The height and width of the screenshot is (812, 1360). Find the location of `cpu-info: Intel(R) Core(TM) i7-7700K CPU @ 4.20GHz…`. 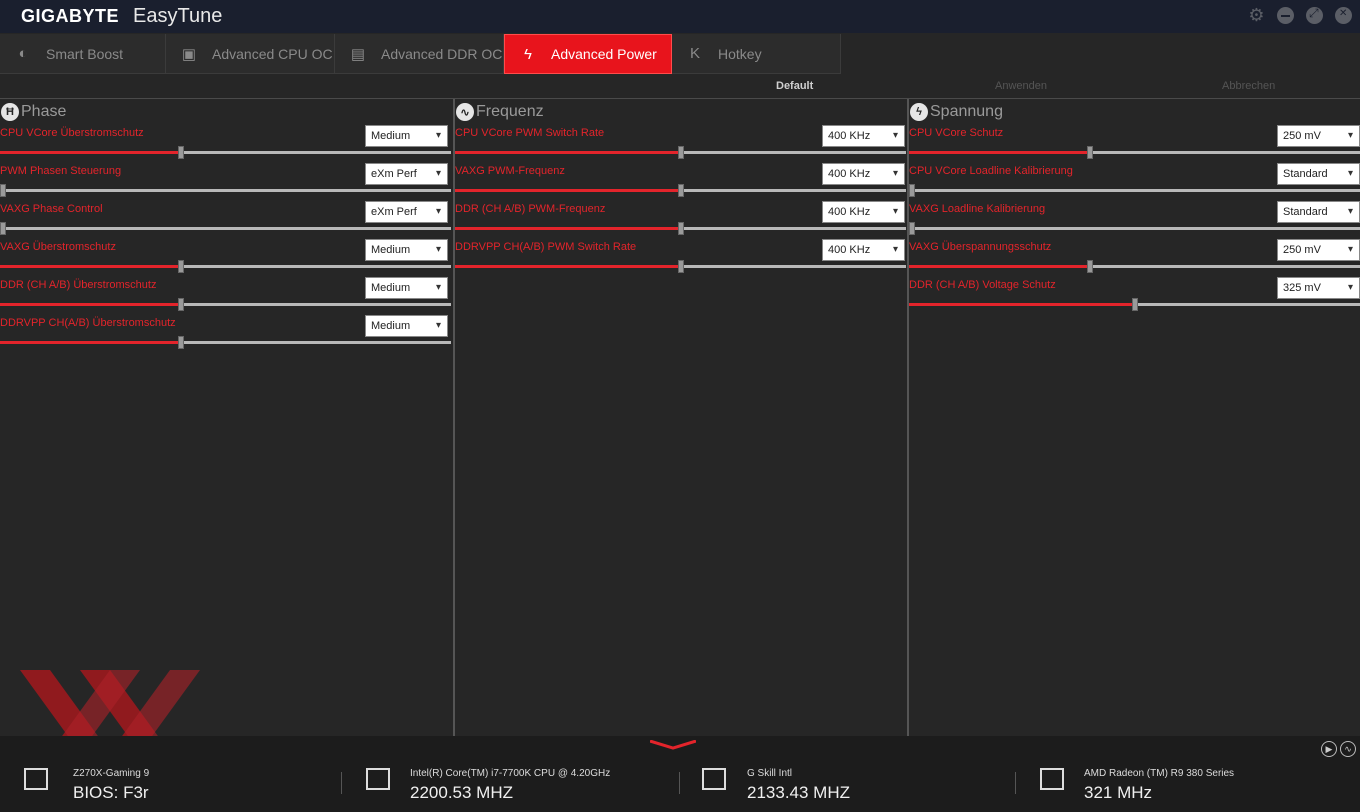

cpu-info: Intel(R) Core(TM) i7-7700K CPU @ 4.20GHz… is located at coordinates (516, 786).